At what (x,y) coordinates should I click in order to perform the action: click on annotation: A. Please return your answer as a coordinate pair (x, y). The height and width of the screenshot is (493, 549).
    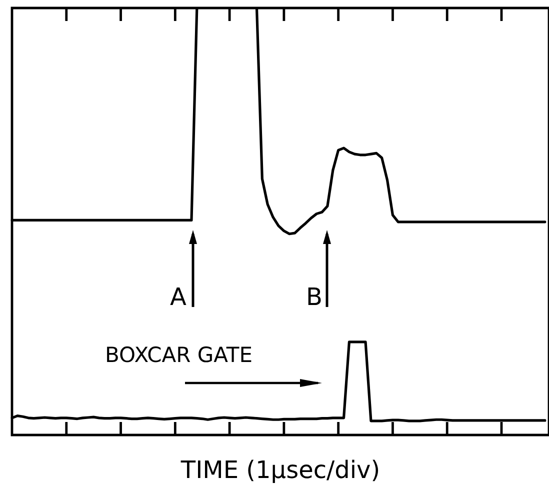
    Looking at the image, I should click on (178, 297).